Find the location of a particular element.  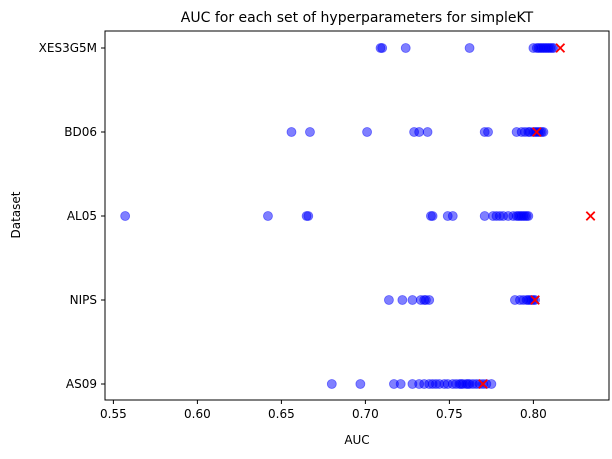

y-axis: XES3G5M BD06 AL05 NIPS AS09 is located at coordinates (72, 216).